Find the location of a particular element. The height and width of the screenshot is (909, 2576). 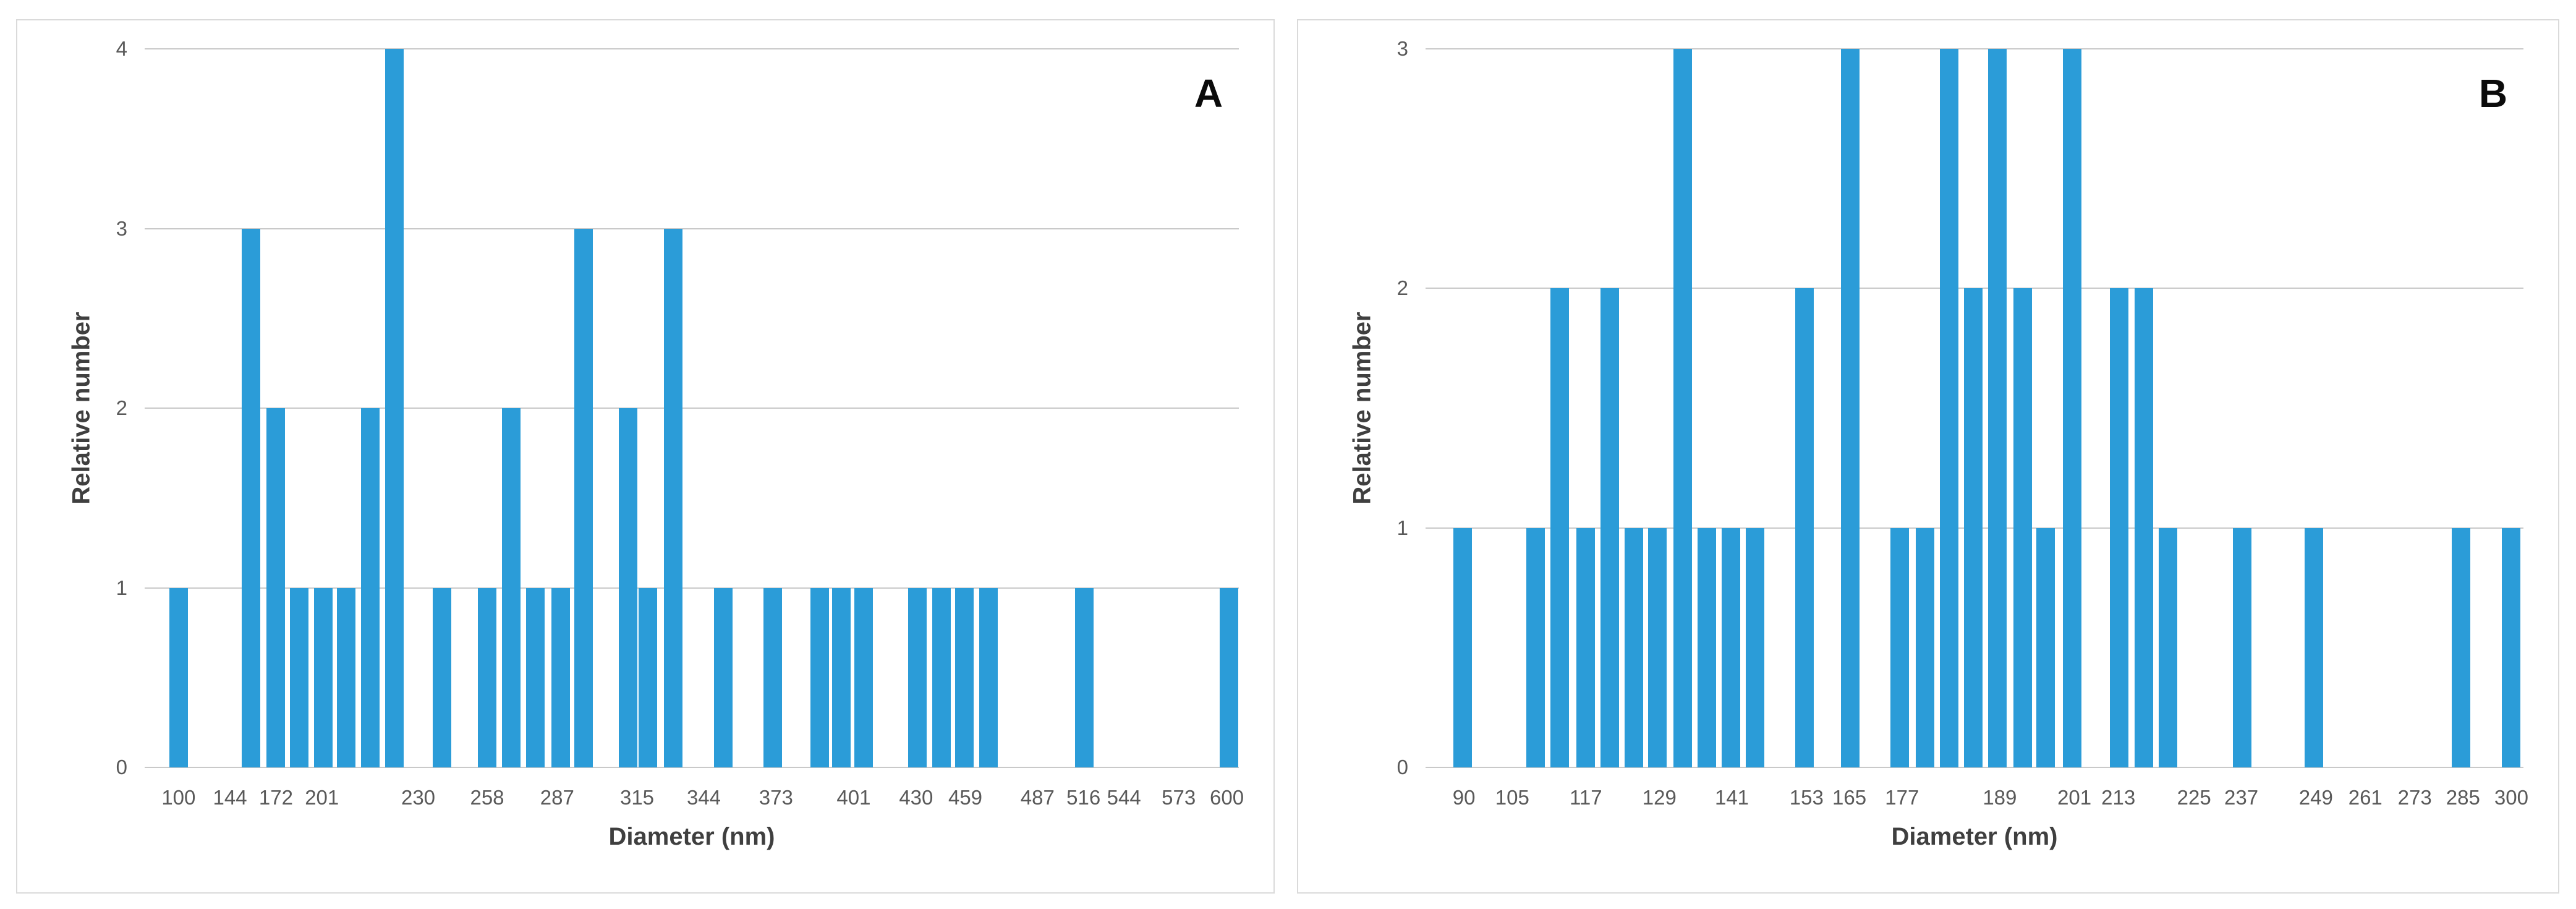

x-tick-label: 225 is located at coordinates (2194, 797).